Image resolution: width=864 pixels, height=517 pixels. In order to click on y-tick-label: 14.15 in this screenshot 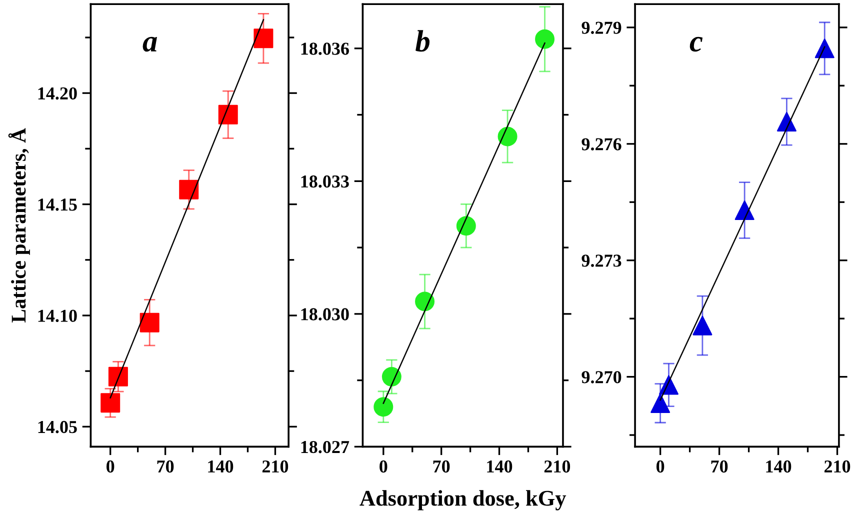, I will do `click(57, 204)`.